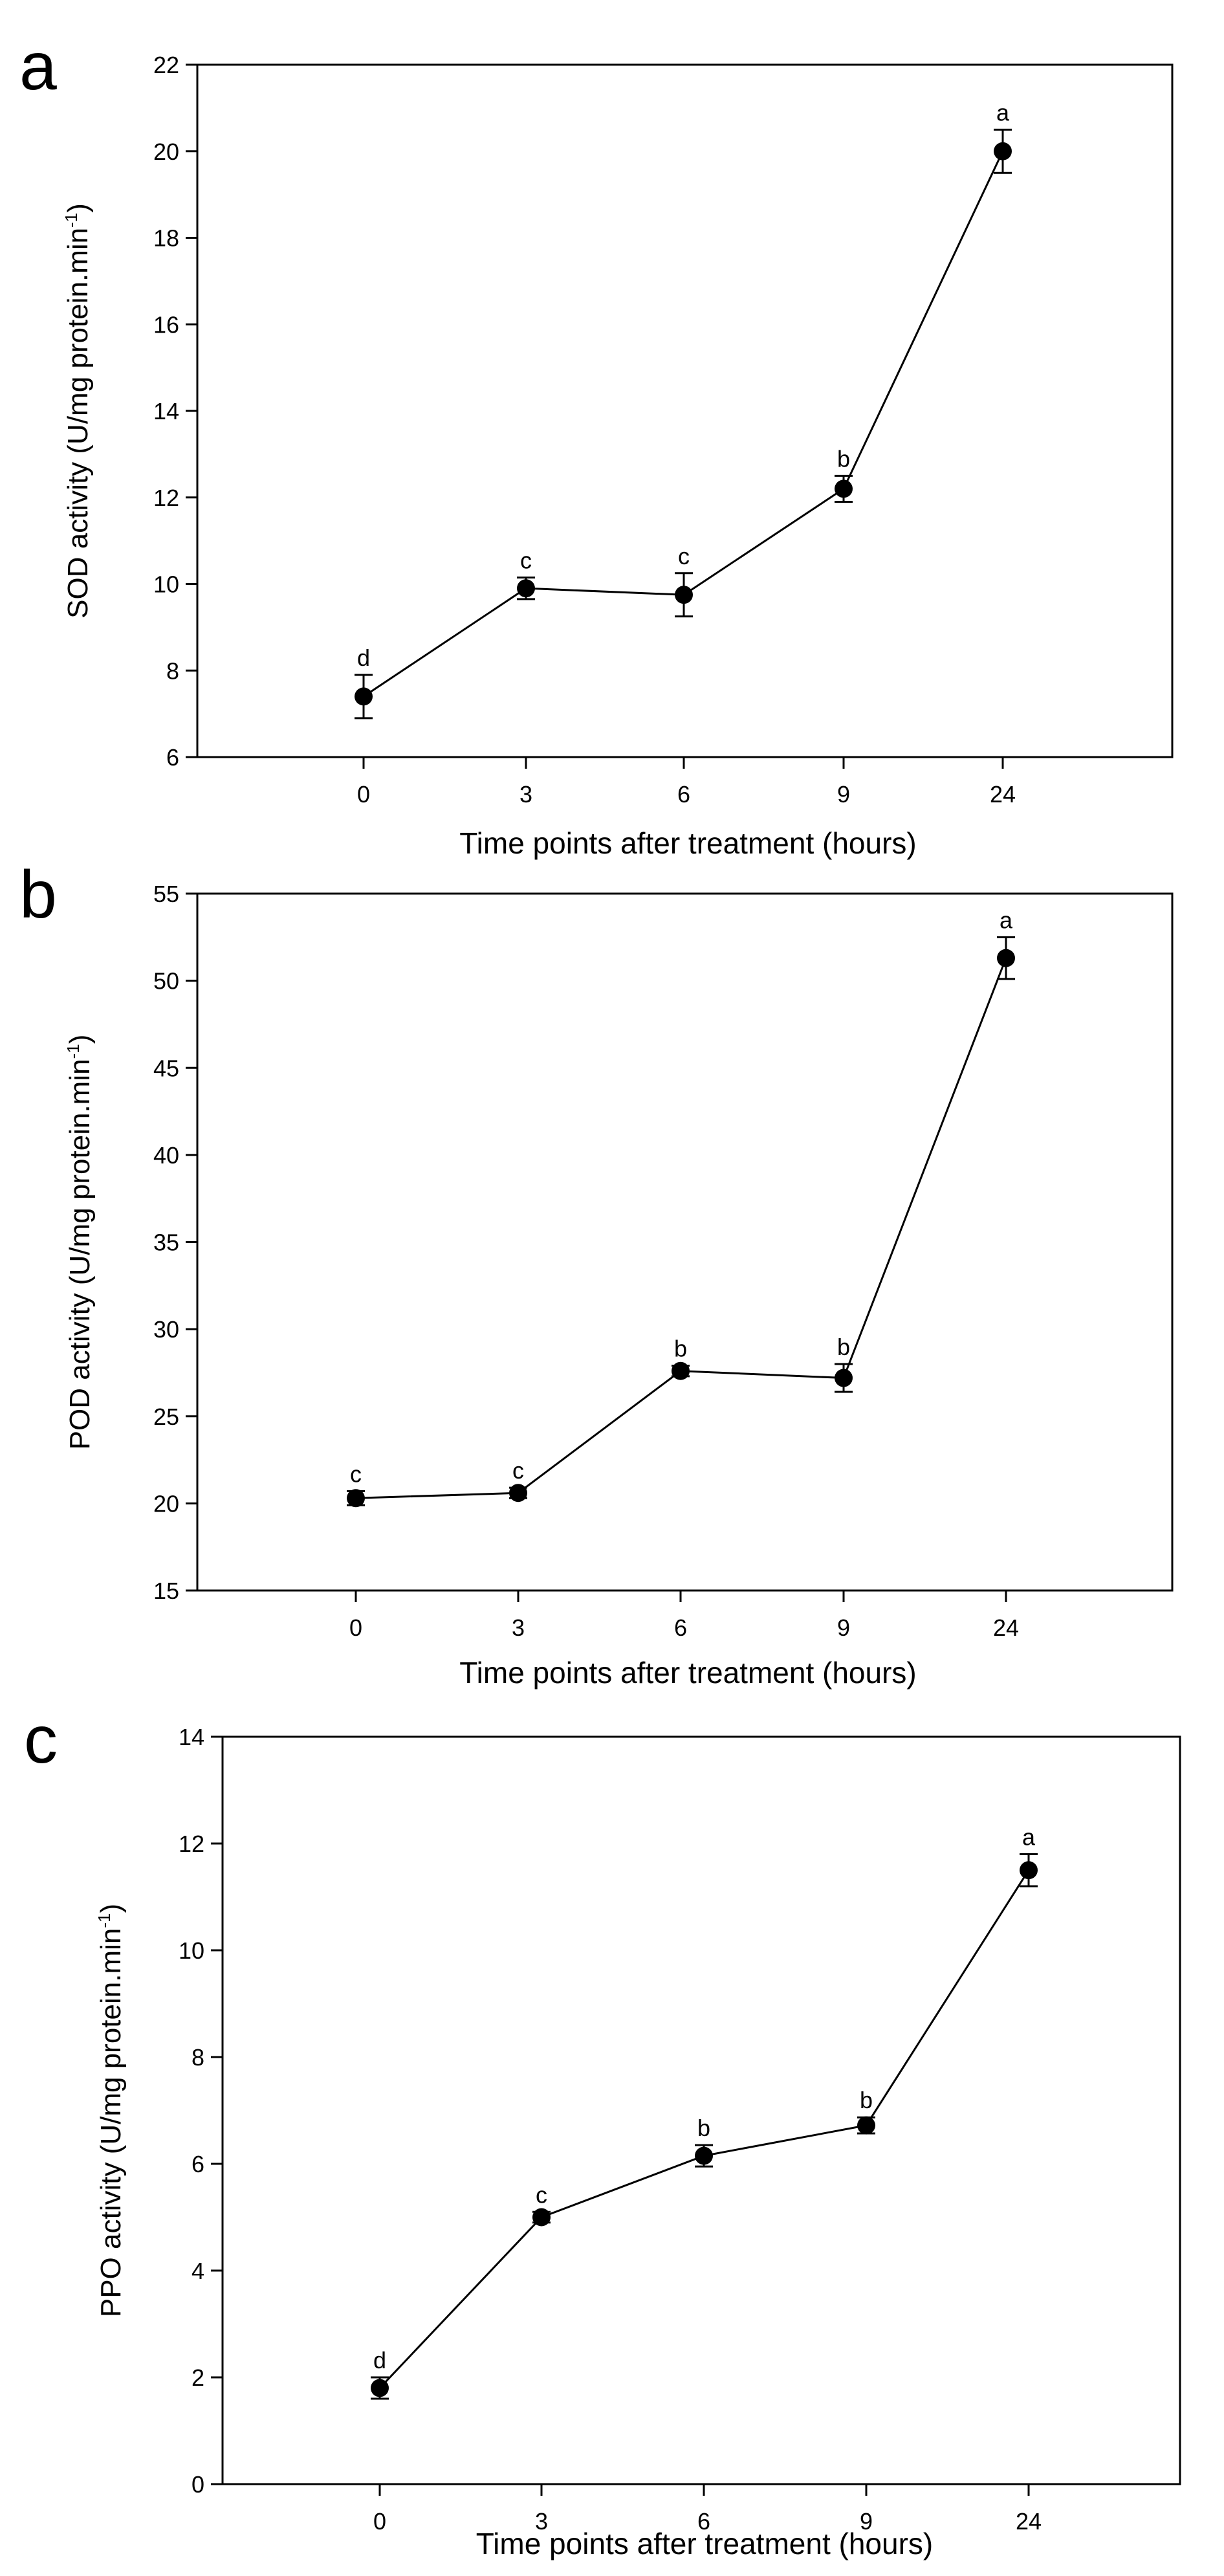 This screenshot has height=2576, width=1224. What do you see at coordinates (166, 325) in the screenshot?
I see `y-tick-label: 16` at bounding box center [166, 325].